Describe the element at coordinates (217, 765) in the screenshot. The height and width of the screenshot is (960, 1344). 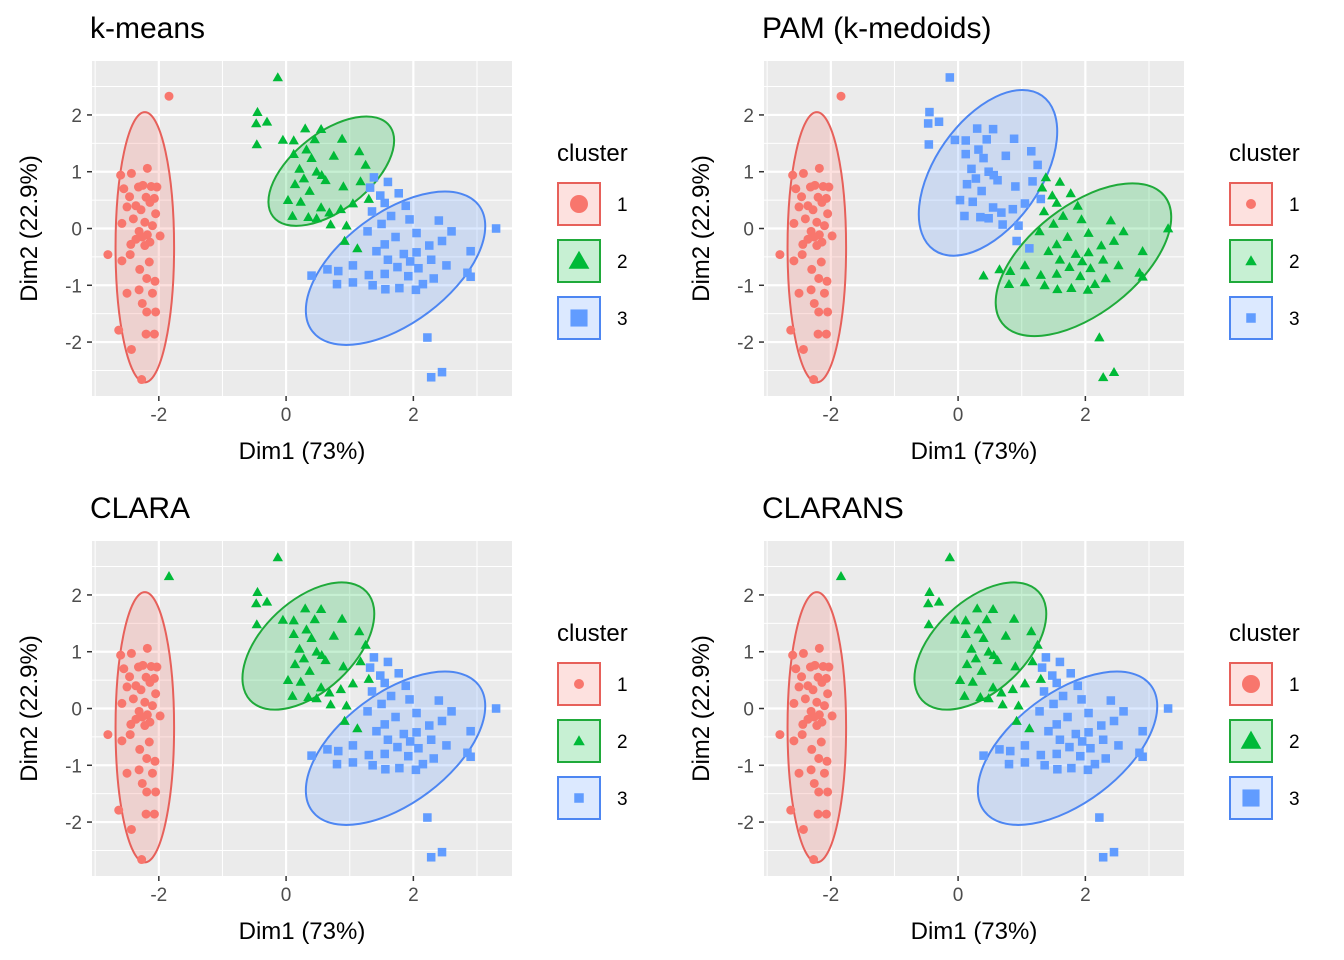
I see `axes: -2 0 2 -2 -1 0 1 2 Dim1 (73%) Dim2 (22.9%)` at that location.